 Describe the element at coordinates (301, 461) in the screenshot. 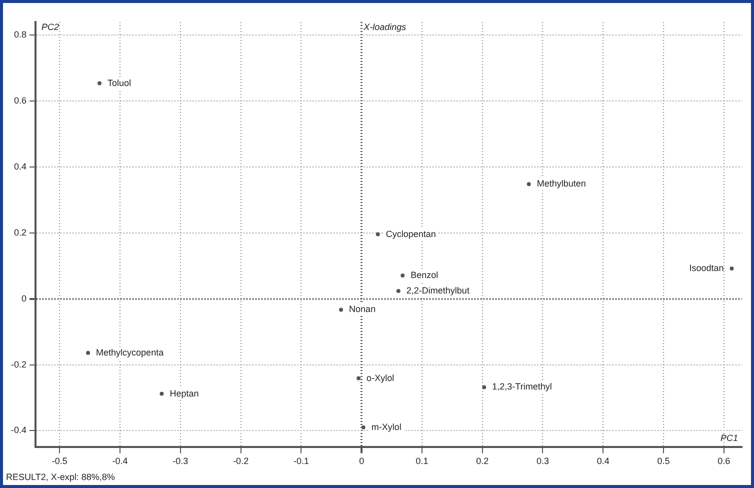

I see `x-tick-label: -0.1` at that location.